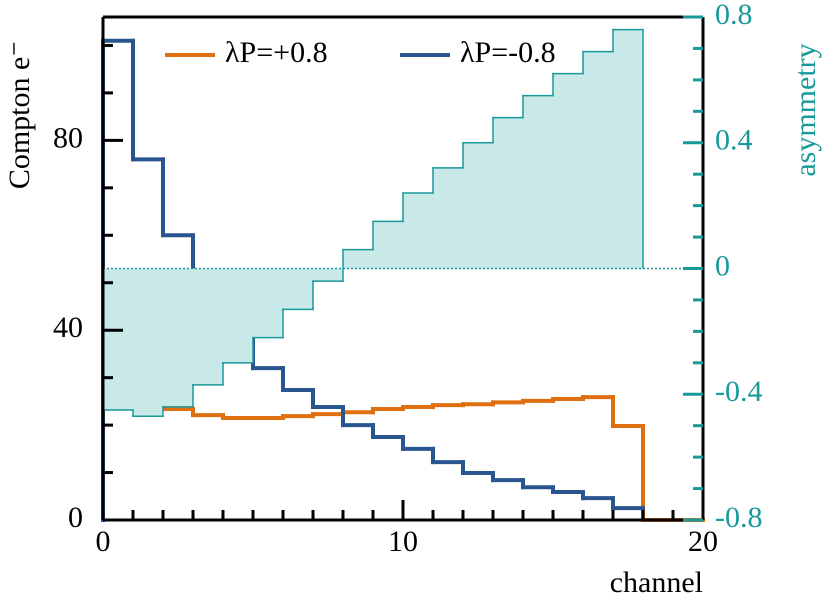 The image size is (829, 608). Describe the element at coordinates (805, 109) in the screenshot. I see `y2-axis-label: asymmetry` at that location.